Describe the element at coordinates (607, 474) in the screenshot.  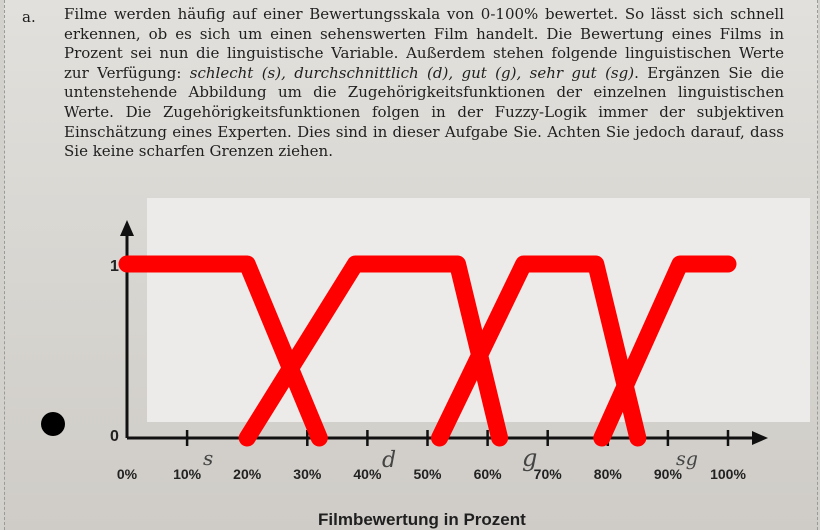
I see `x-tick-label: 80%` at that location.